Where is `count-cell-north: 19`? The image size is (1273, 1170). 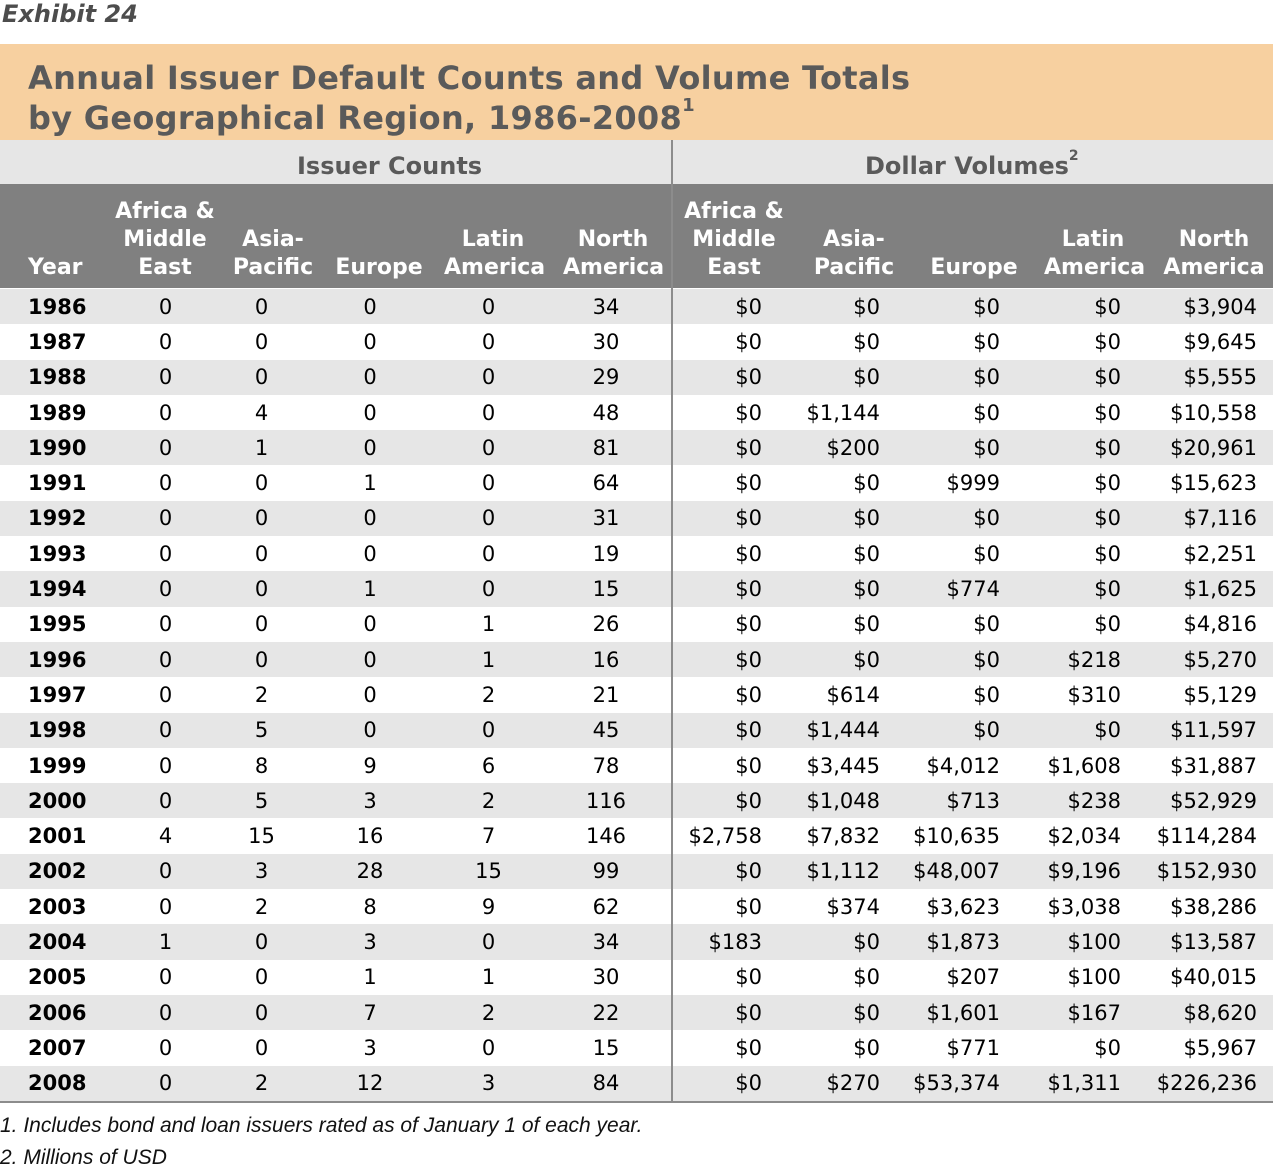
count-cell-north: 19 is located at coordinates (606, 554).